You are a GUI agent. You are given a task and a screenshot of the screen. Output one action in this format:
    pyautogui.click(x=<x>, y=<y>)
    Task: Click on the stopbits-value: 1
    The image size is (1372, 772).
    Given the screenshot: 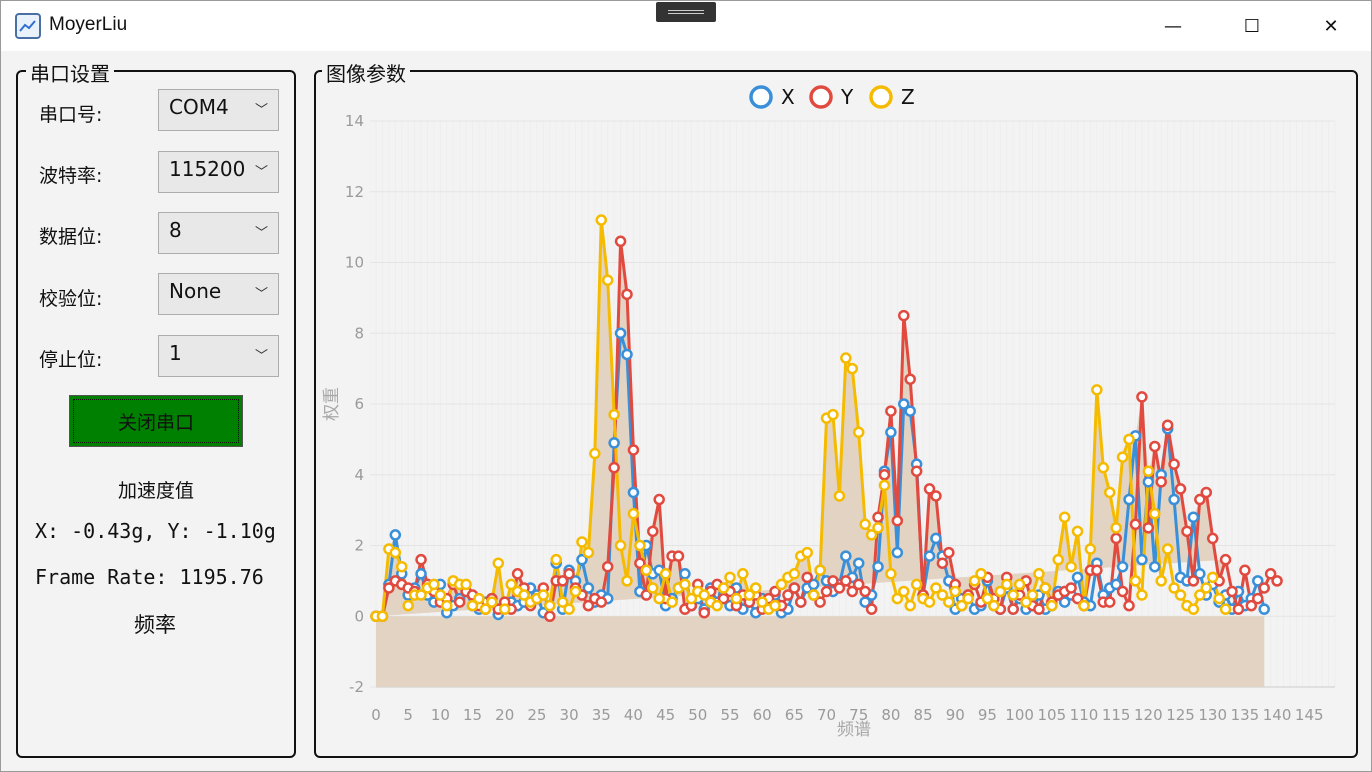 What is the action you would take?
    pyautogui.click(x=175, y=353)
    